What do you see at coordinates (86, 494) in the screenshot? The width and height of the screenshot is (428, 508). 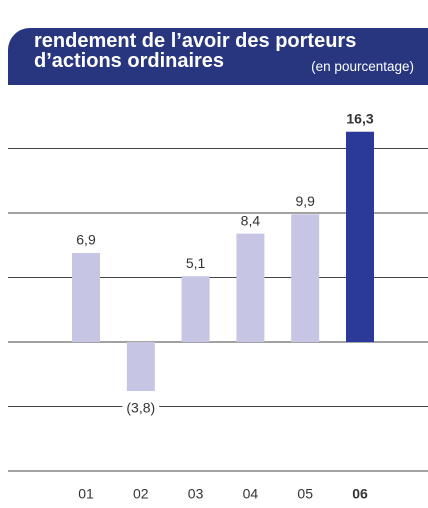 I see `x-tick-label: 01` at bounding box center [86, 494].